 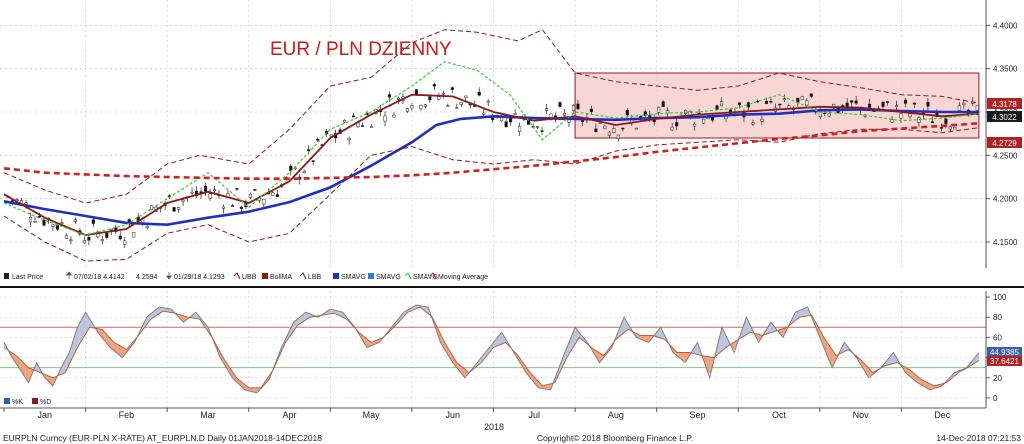 What do you see at coordinates (463, 277) in the screenshot?
I see `legend-label: Moving Average` at bounding box center [463, 277].